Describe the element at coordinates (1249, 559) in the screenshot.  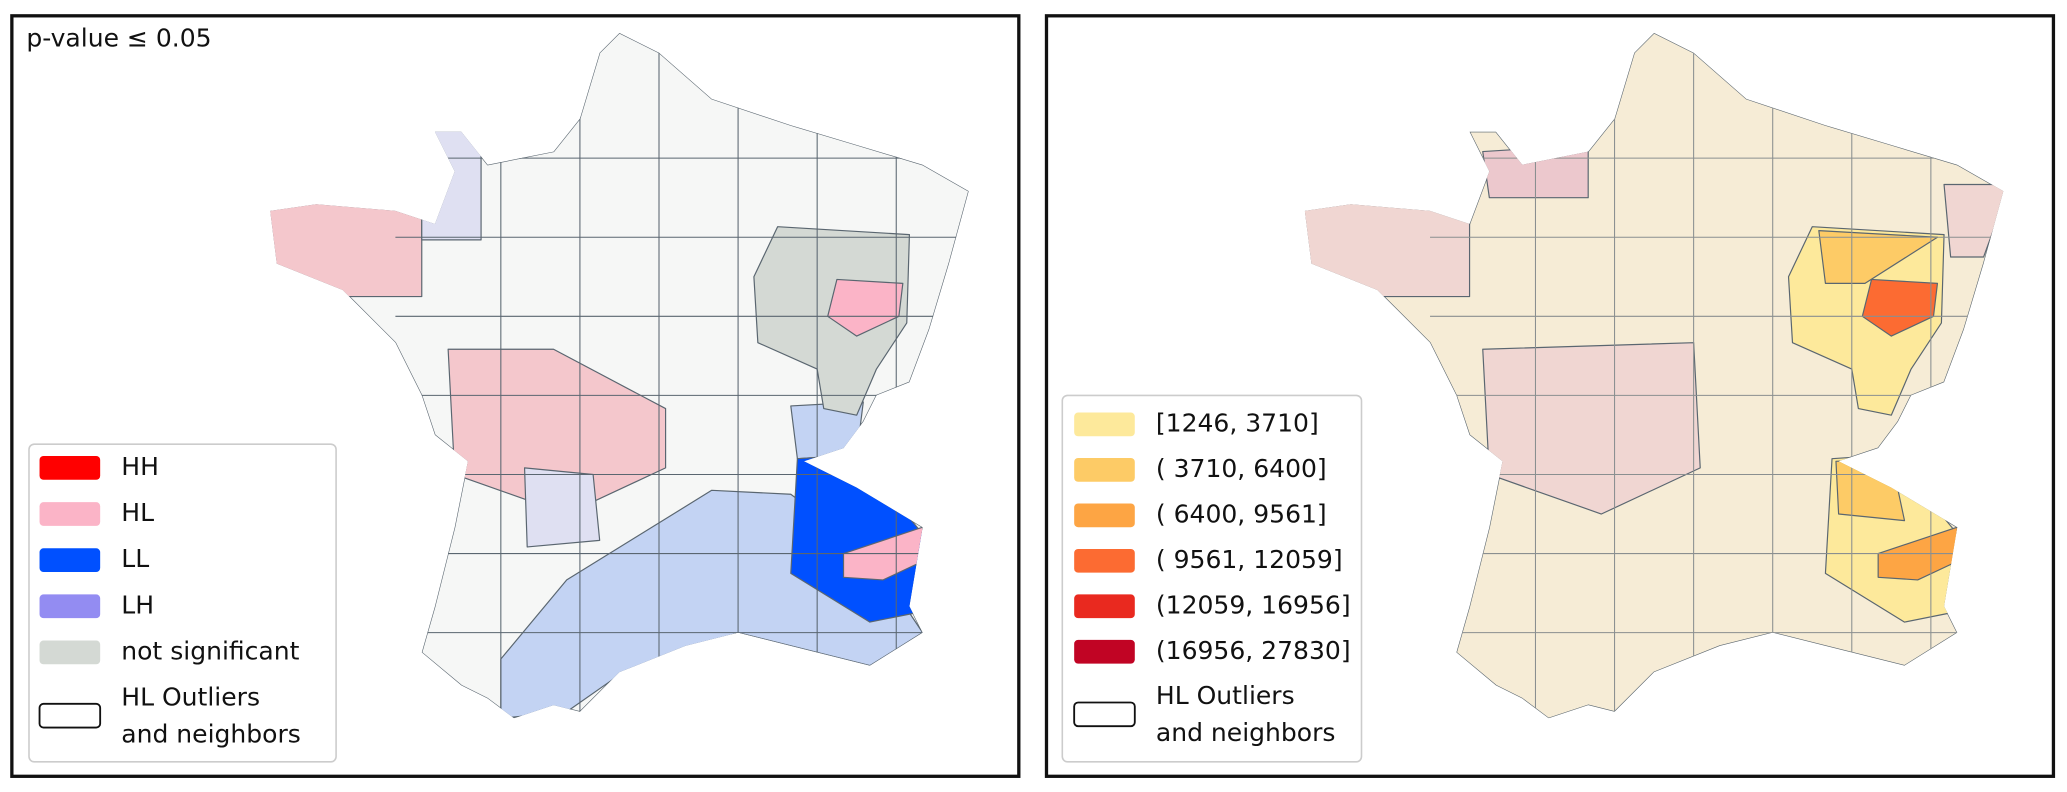
I see `legend-label: ( 9561, 12059]` at that location.